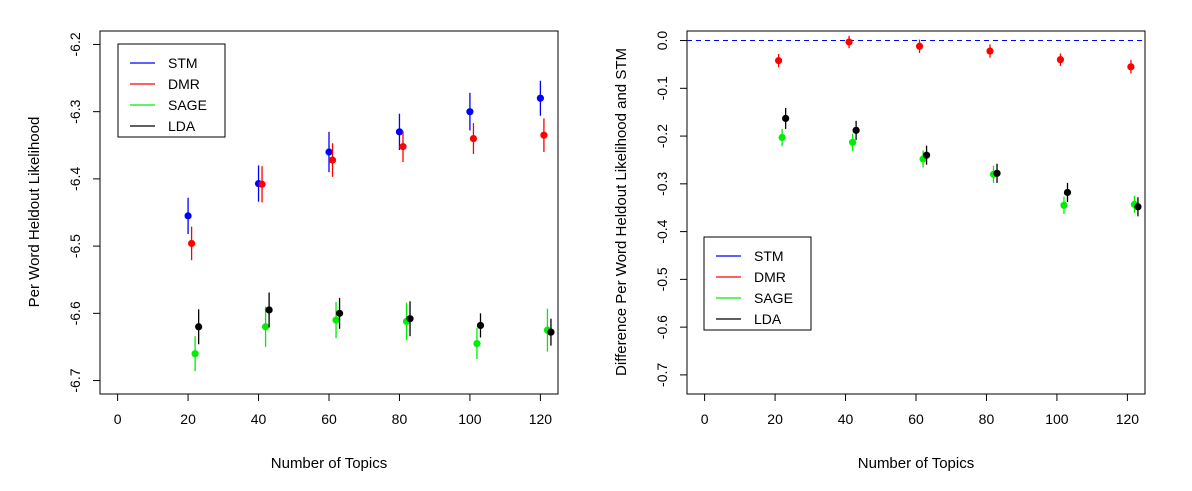 This screenshot has width=1192, height=491. What do you see at coordinates (662, 136) in the screenshot?
I see `right-y-tick-label: -0.2` at bounding box center [662, 136].